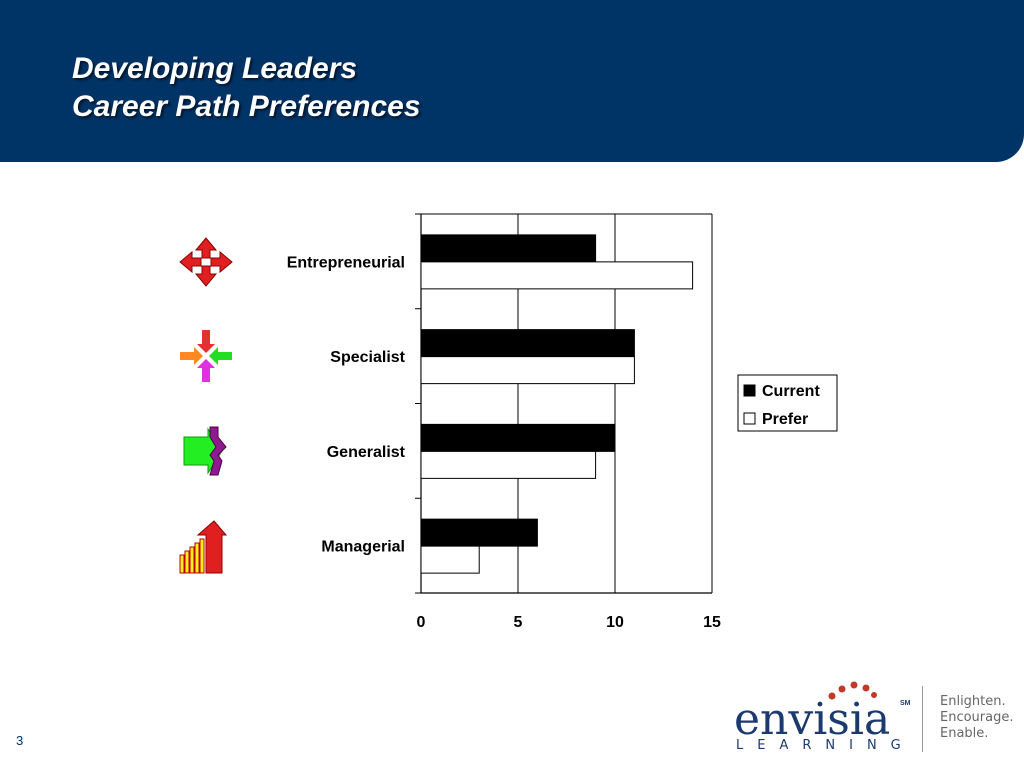 This screenshot has height=768, width=1024. Describe the element at coordinates (366, 452) in the screenshot. I see `category-label: Generalist` at that location.